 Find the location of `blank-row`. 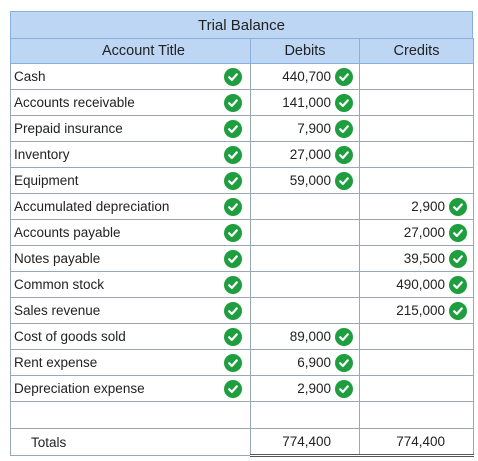

blank-row is located at coordinates (242, 415).